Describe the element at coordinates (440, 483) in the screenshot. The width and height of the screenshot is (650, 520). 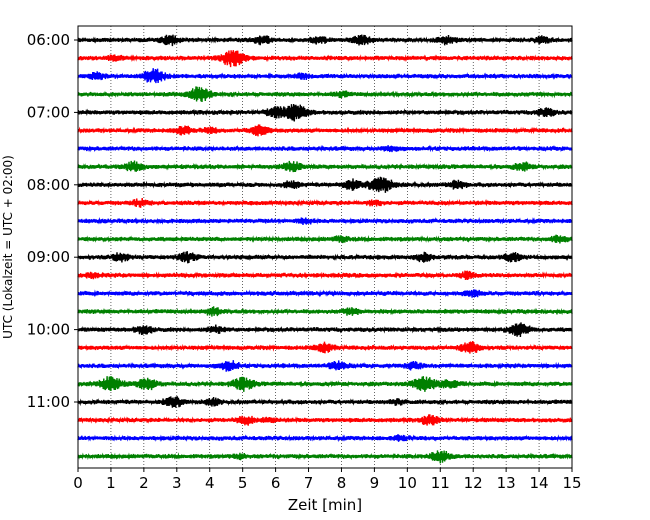
I see `x-tick-label: 11` at that location.